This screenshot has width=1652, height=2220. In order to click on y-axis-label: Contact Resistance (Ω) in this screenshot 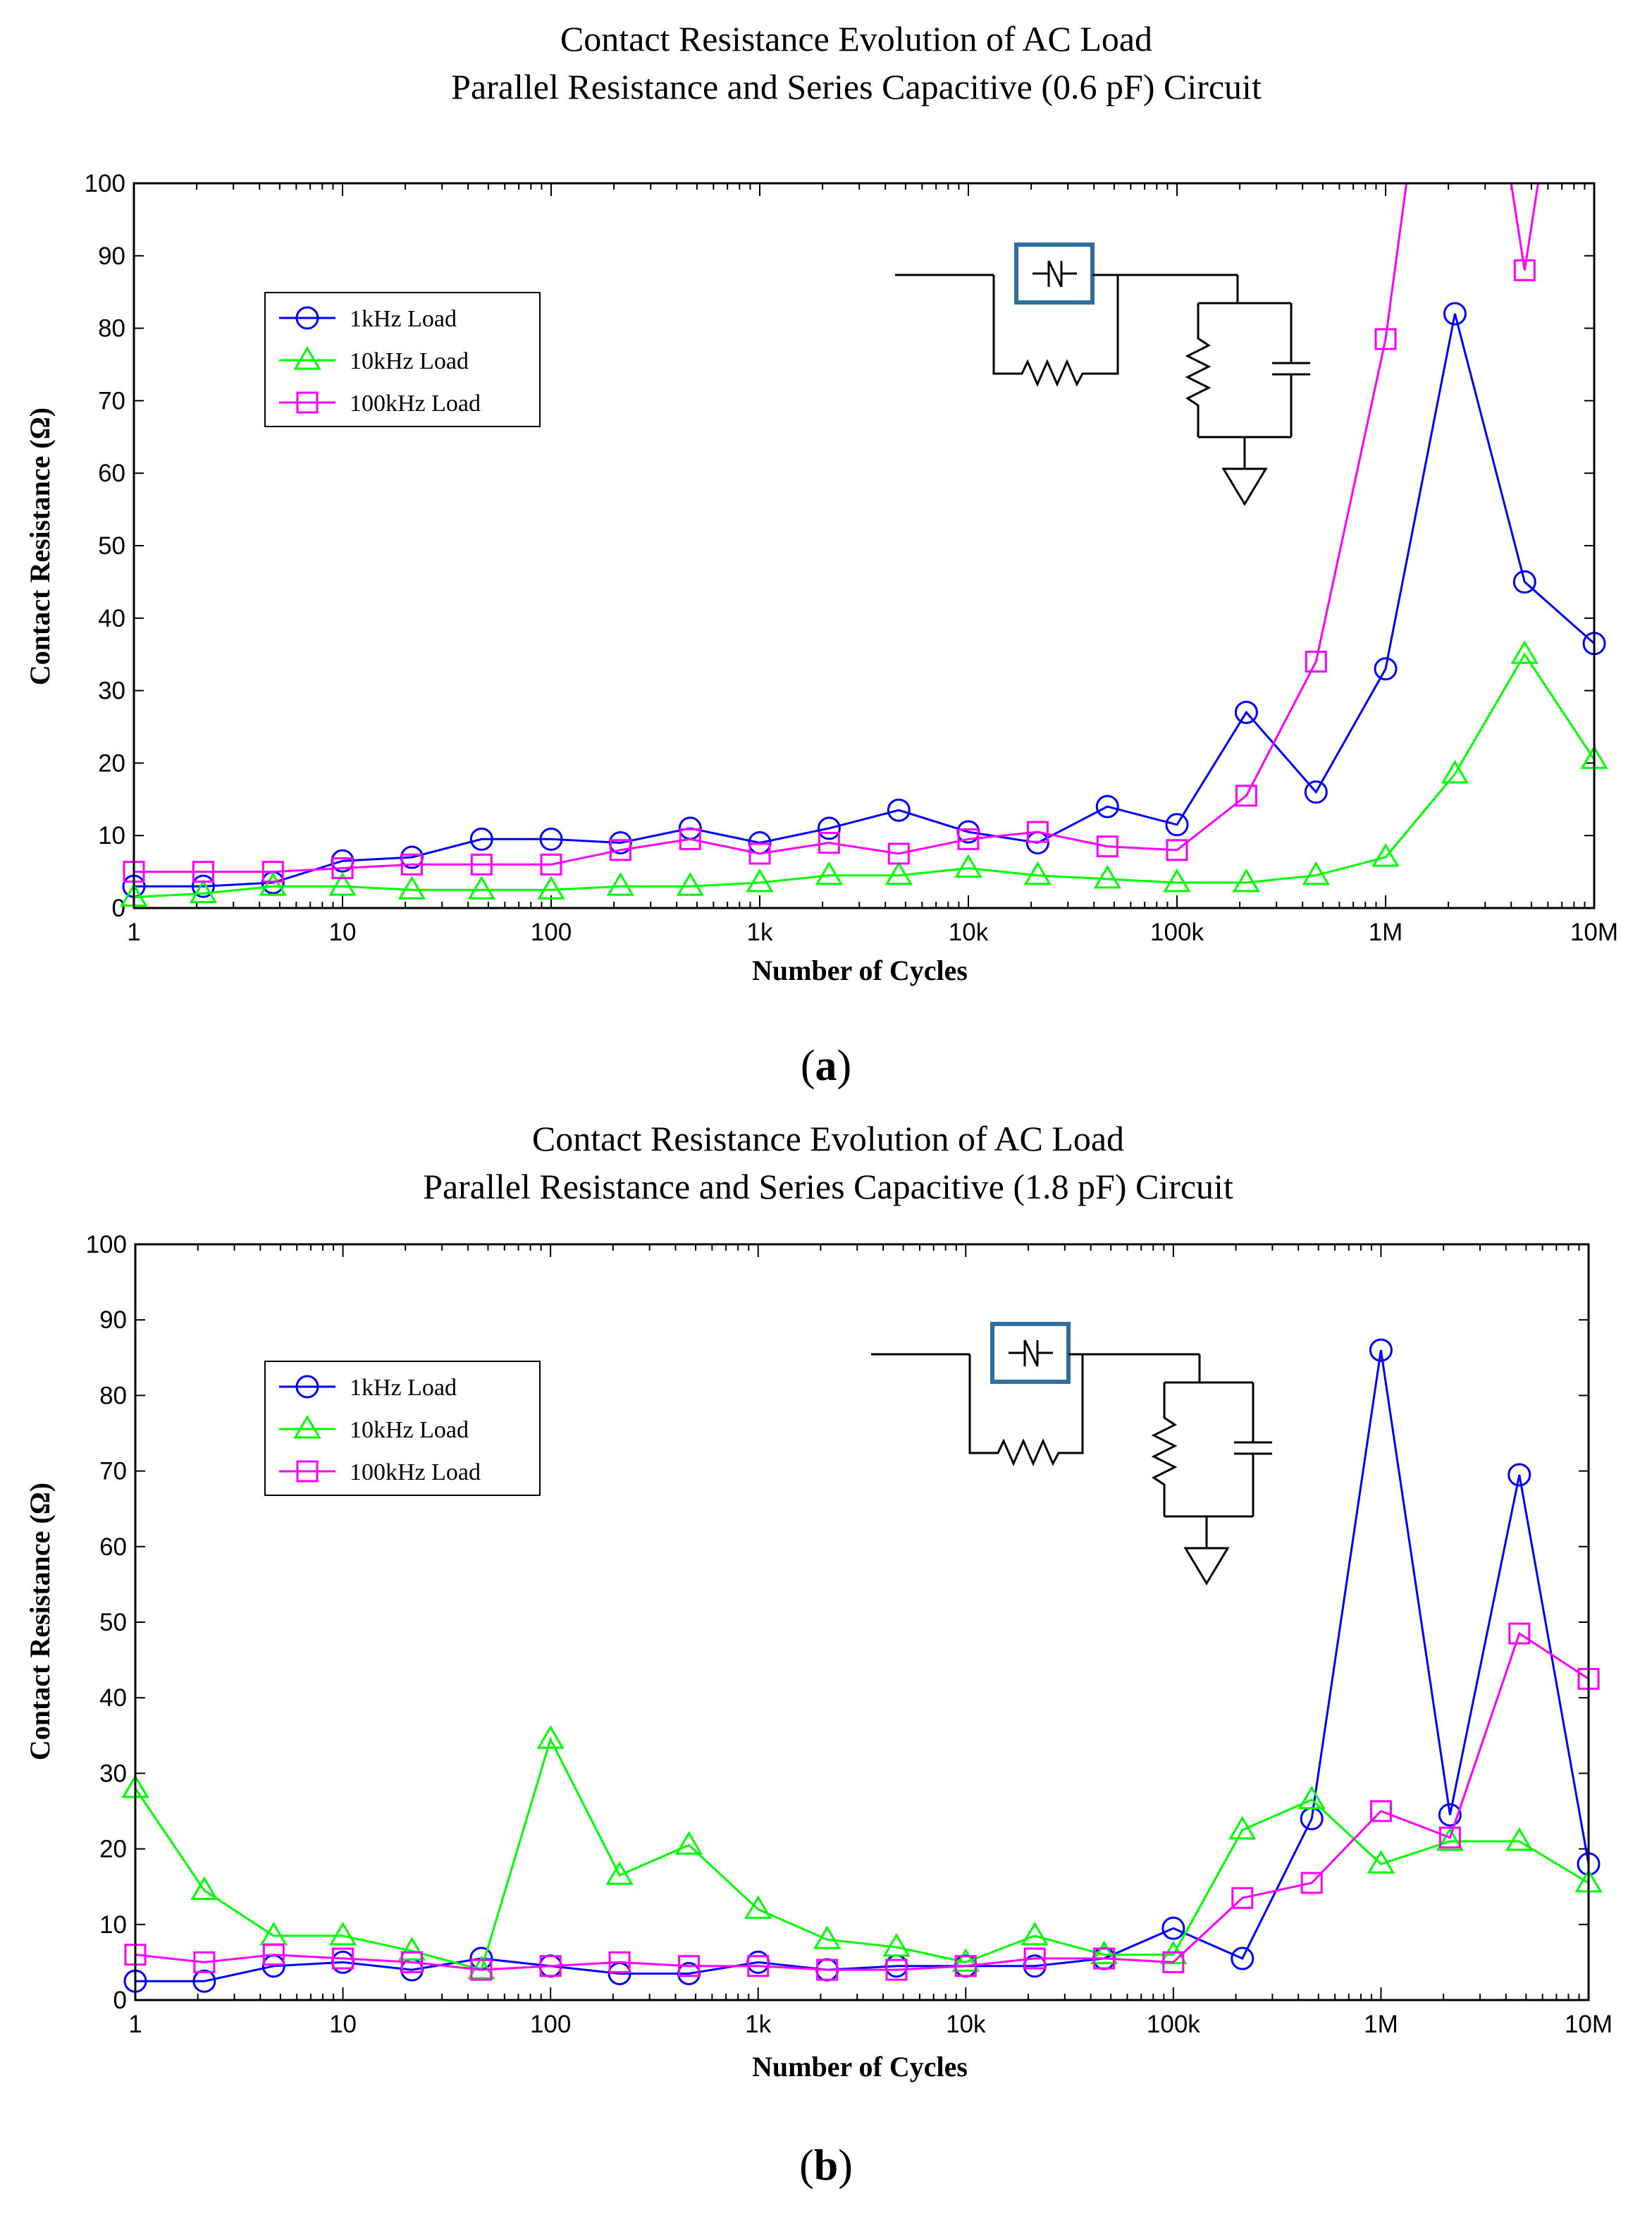, I will do `click(40, 1621)`.